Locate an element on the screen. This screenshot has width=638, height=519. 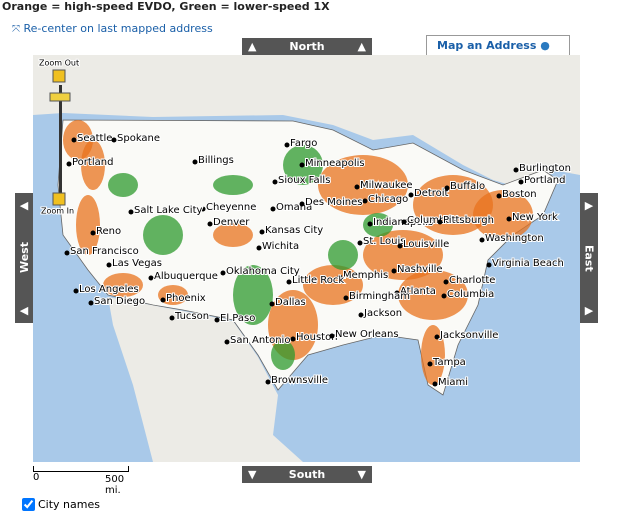
zoom-handle is located at coordinates (60, 97).